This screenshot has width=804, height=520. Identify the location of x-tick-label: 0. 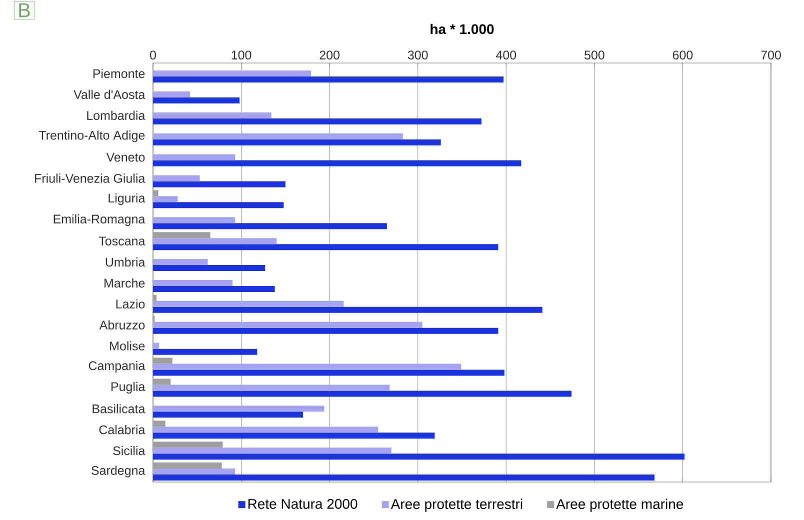
(153, 55).